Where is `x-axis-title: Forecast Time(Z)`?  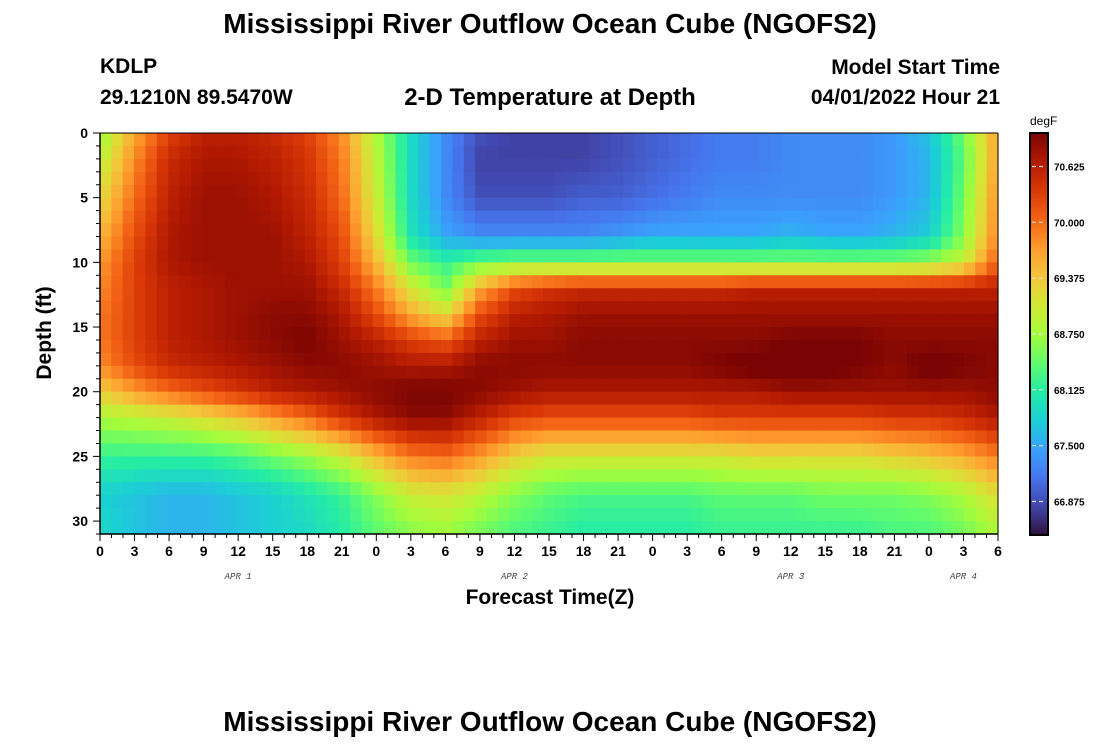 x-axis-title: Forecast Time(Z) is located at coordinates (550, 597).